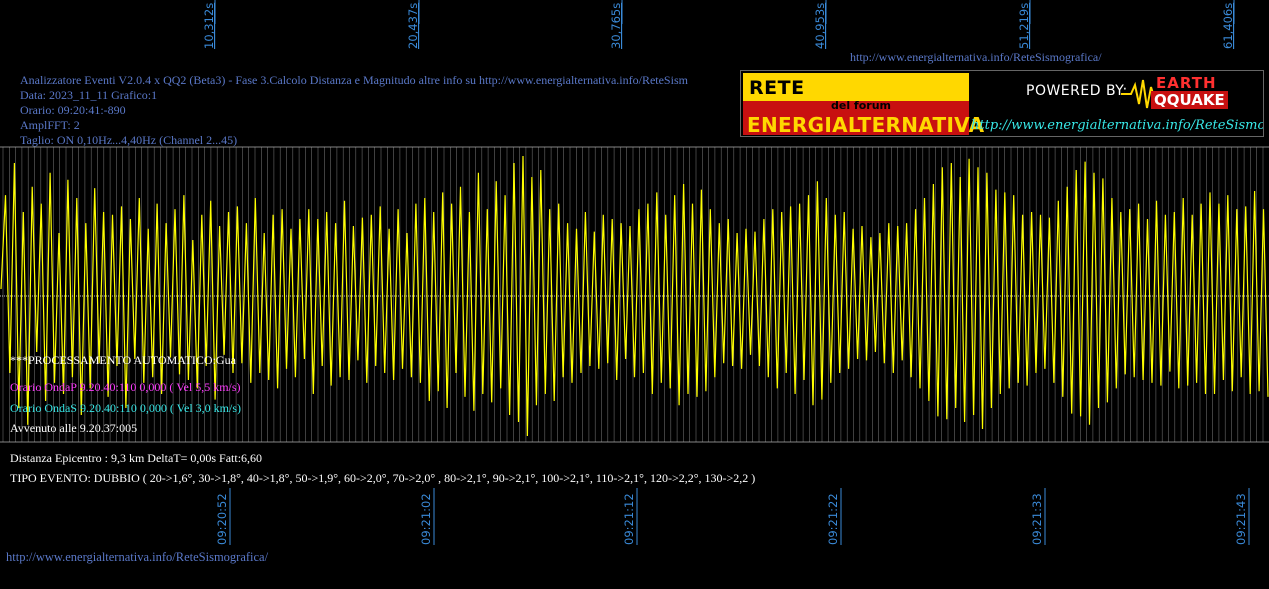  I want to click on bottom-tick-label-4: 09:21:33, so click(1037, 519).